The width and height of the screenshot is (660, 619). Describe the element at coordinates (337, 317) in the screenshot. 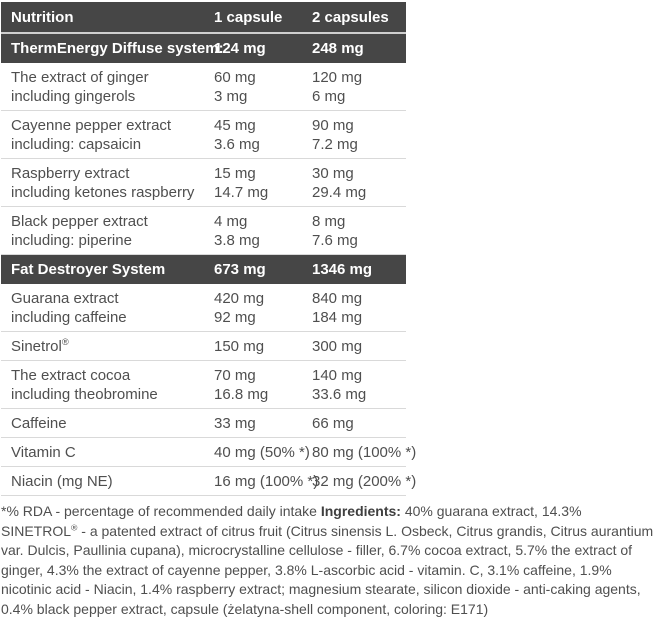

I see `sub-amount-2-capsules: 184 mg` at that location.